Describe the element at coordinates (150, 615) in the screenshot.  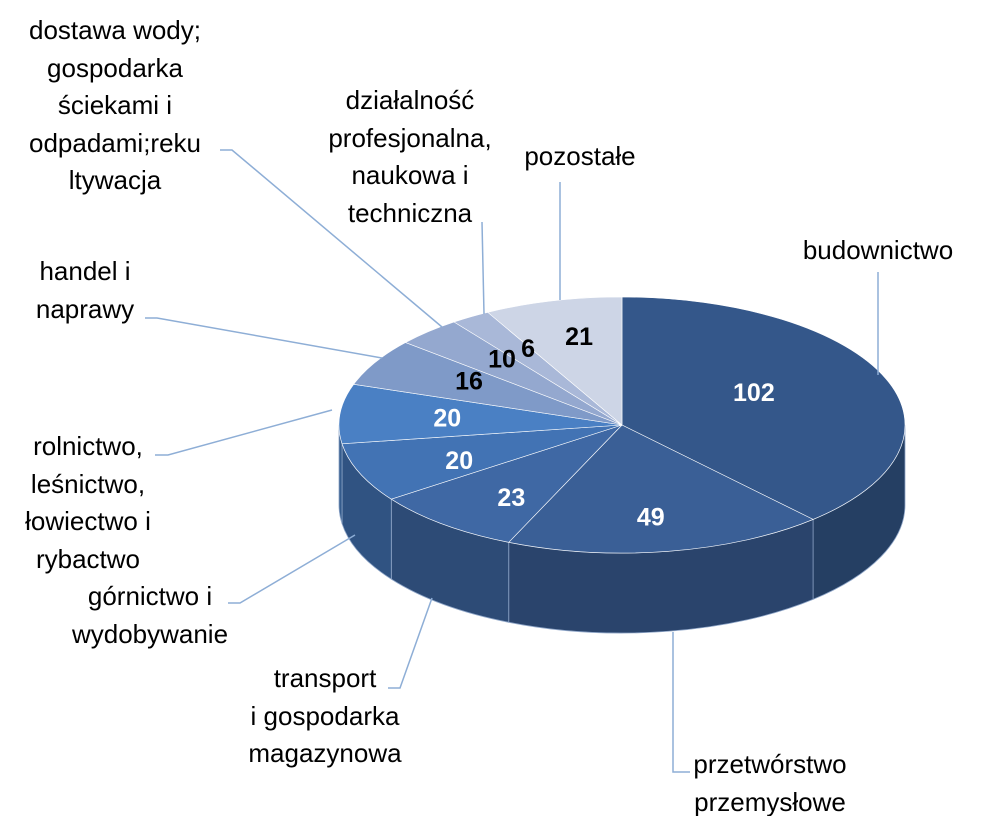
I see `category-label: górnictwo i wydobywanie` at that location.